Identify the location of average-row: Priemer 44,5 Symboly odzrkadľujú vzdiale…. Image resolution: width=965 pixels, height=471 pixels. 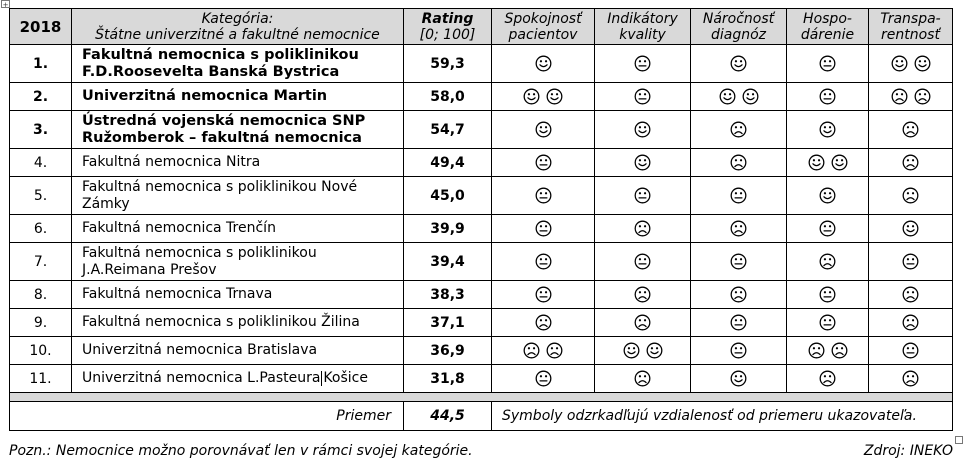
(481, 416).